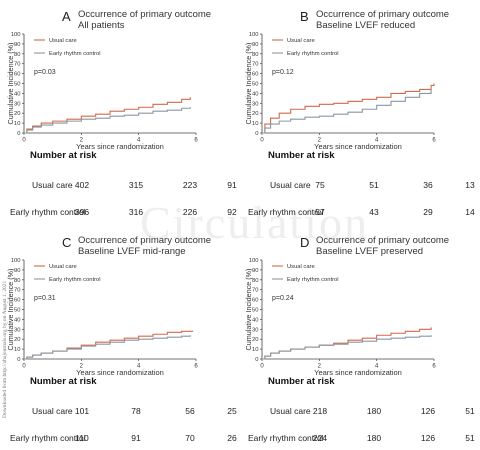 The height and width of the screenshot is (450, 480). Describe the element at coordinates (17, 124) in the screenshot. I see `y-tick-label: 10` at that location.